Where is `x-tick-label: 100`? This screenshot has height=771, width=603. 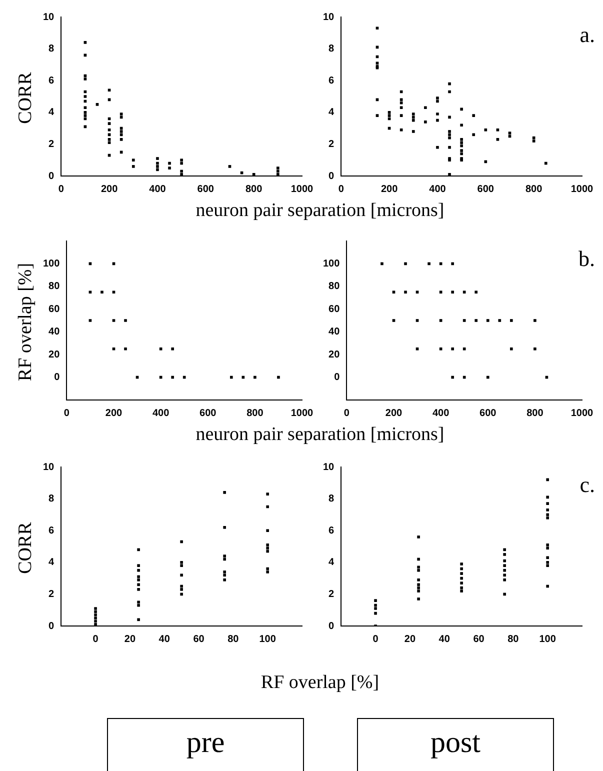 x-tick-label: 100 is located at coordinates (547, 639).